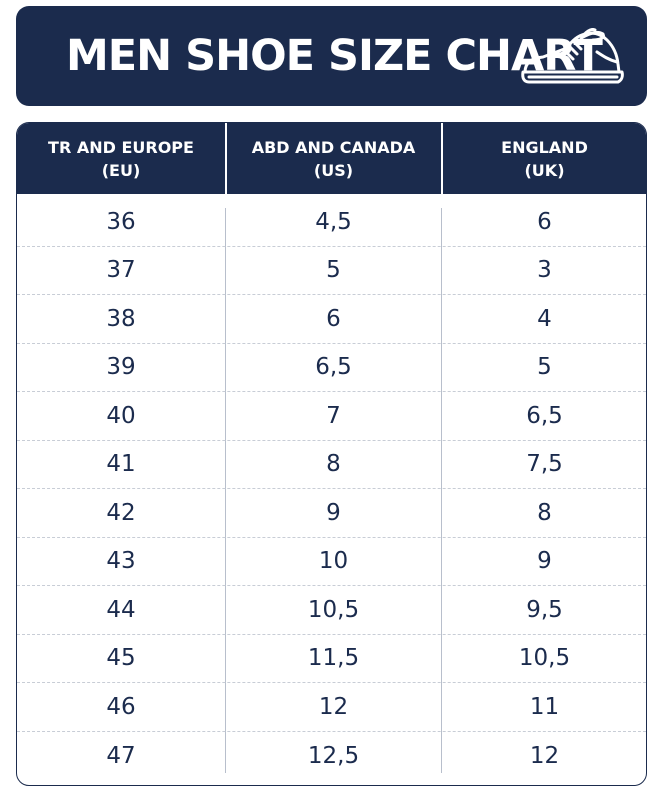 The width and height of the screenshot is (663, 796). What do you see at coordinates (121, 464) in the screenshot?
I see `cell-eu: 41` at bounding box center [121, 464].